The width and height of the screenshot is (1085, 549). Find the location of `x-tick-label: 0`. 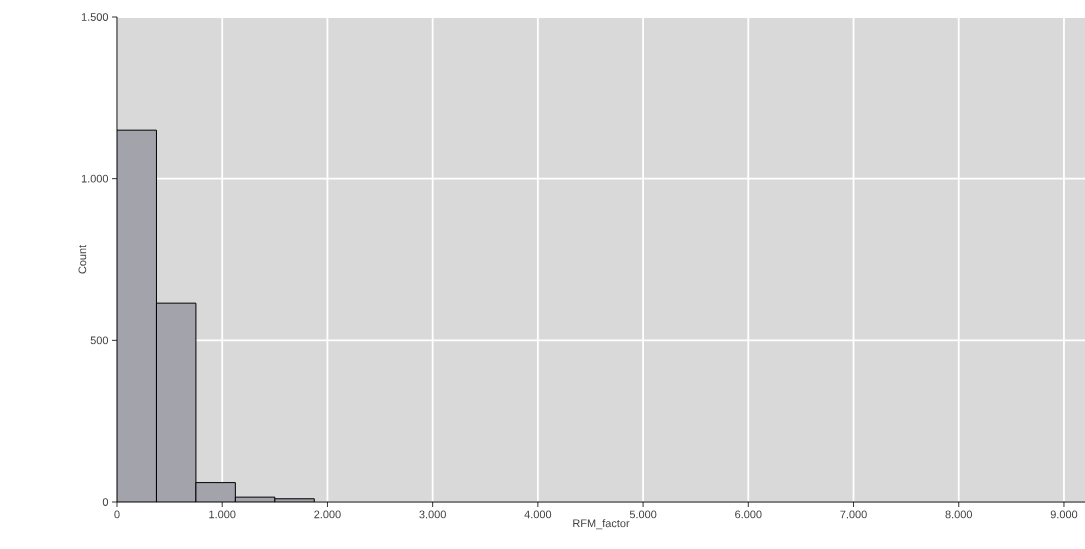

x-tick-label: 0 is located at coordinates (117, 514).